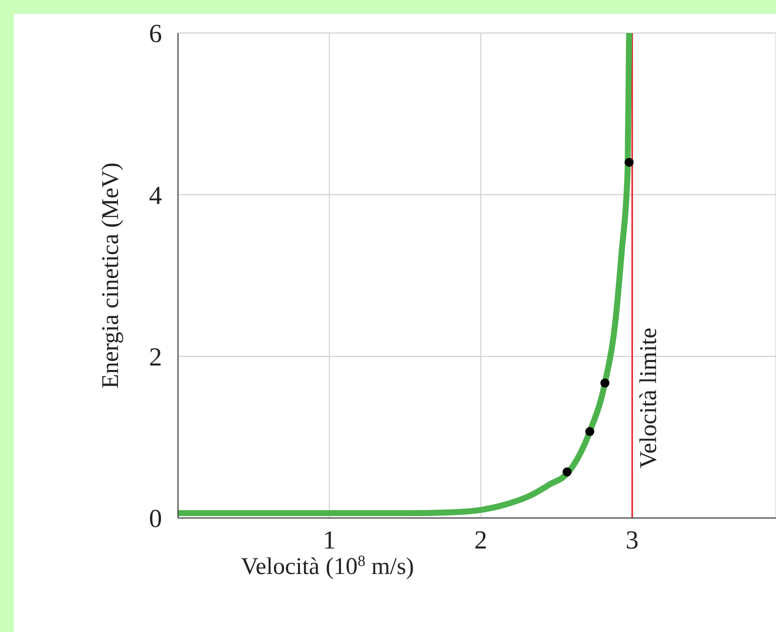 The height and width of the screenshot is (632, 776). What do you see at coordinates (329, 539) in the screenshot?
I see `x-tick-label: 1` at bounding box center [329, 539].